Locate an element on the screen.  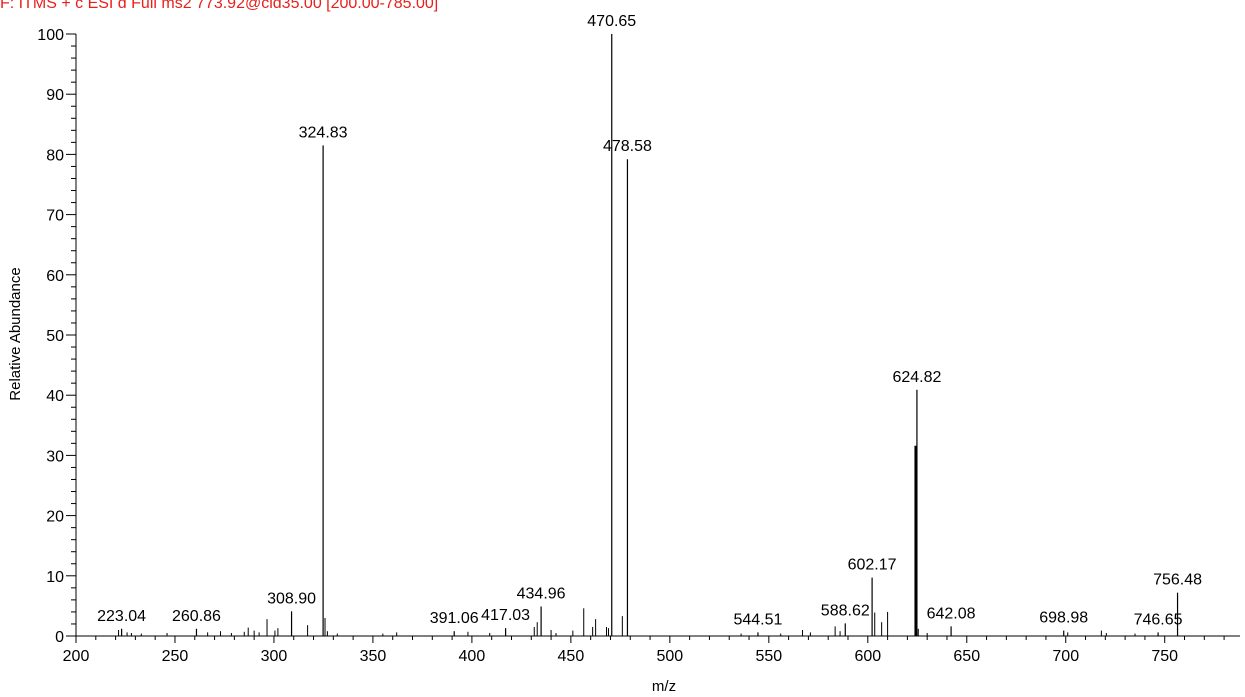
y-tick-label: 20 is located at coordinates (55, 517).